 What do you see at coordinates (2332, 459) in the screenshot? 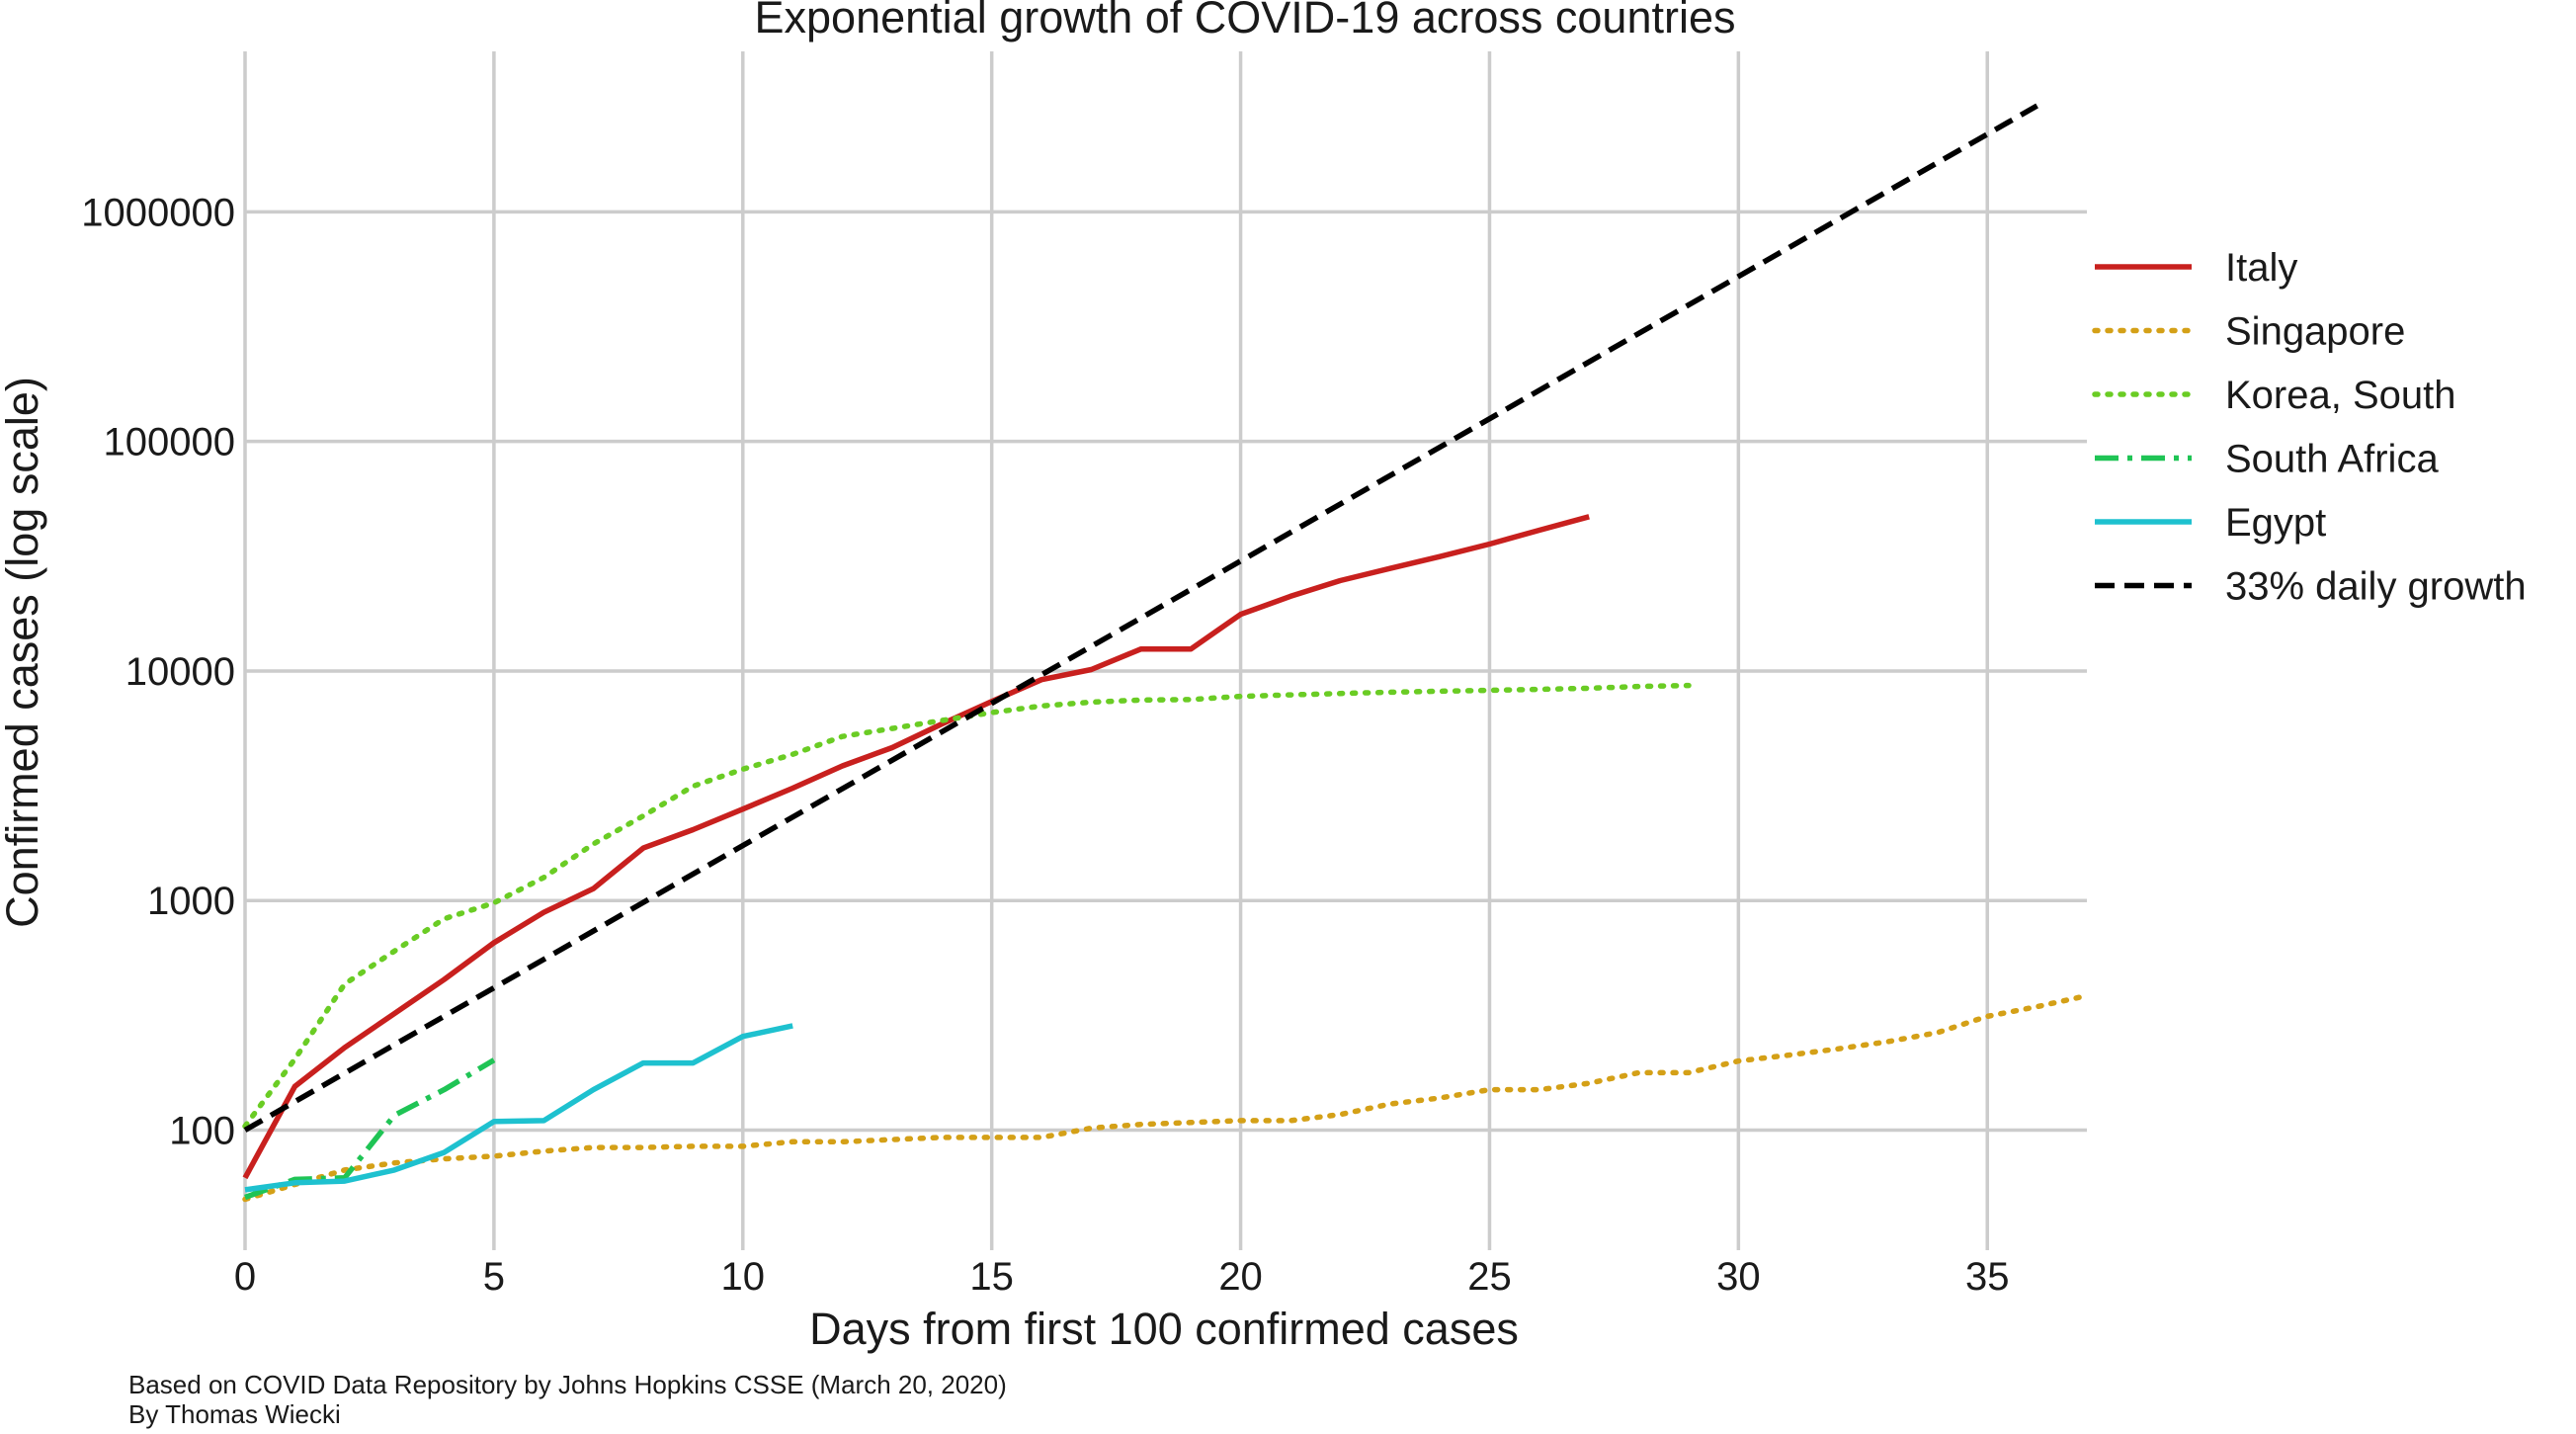
I see `legend-label: South Africa` at bounding box center [2332, 459].